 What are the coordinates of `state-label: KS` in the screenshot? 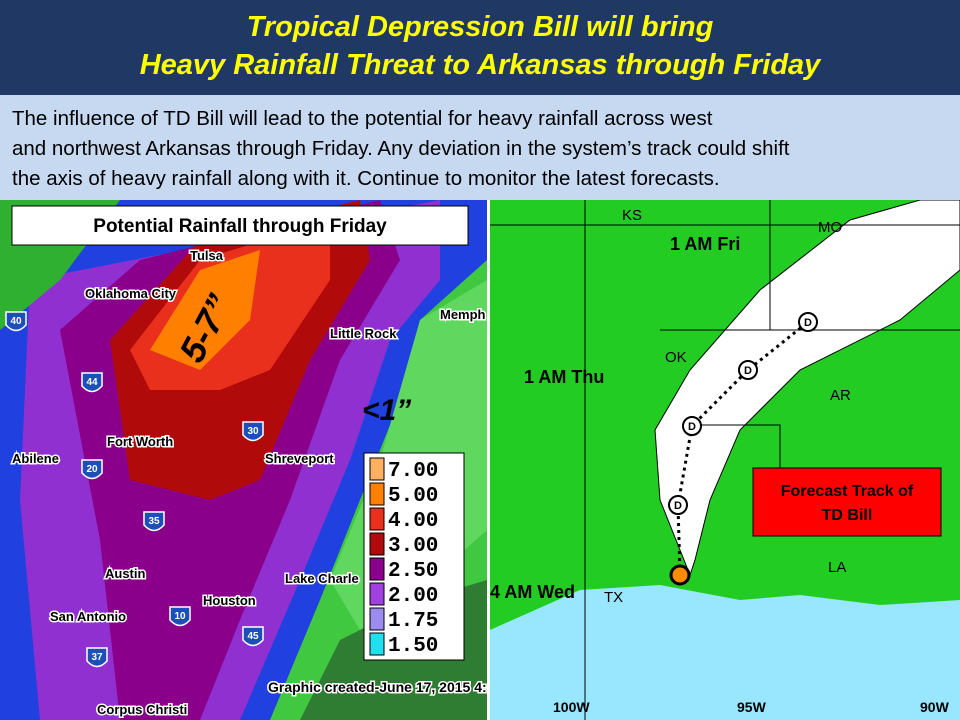 It's located at (632, 215).